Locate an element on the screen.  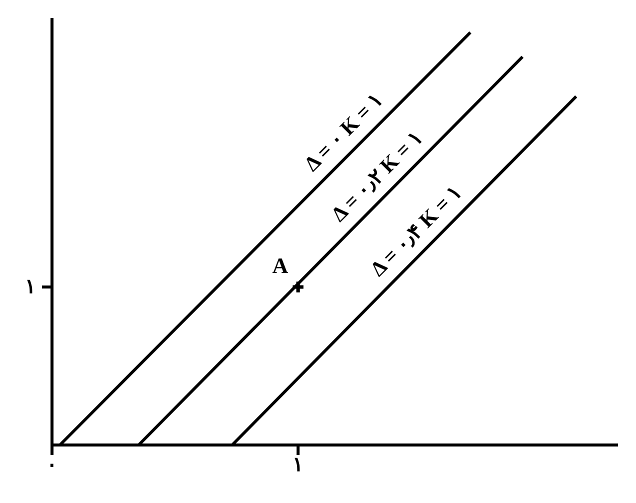
text: ۱ is located at coordinates (30, 287).